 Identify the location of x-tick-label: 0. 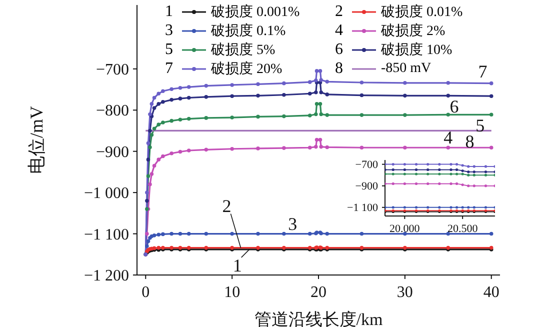
(146, 292).